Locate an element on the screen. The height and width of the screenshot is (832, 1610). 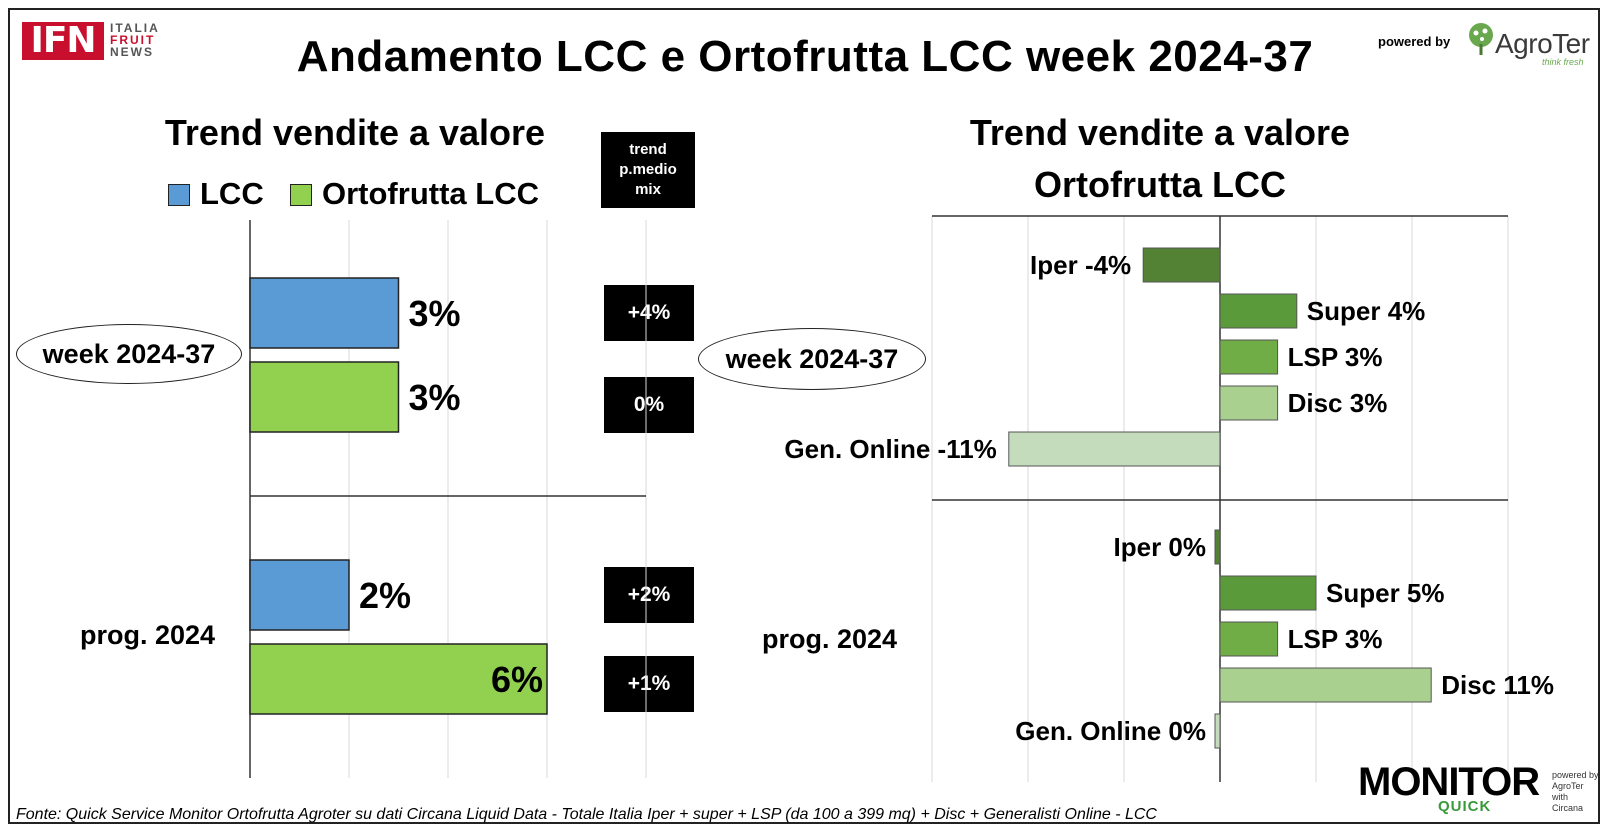
powered-by-label: powered by is located at coordinates (1414, 41).